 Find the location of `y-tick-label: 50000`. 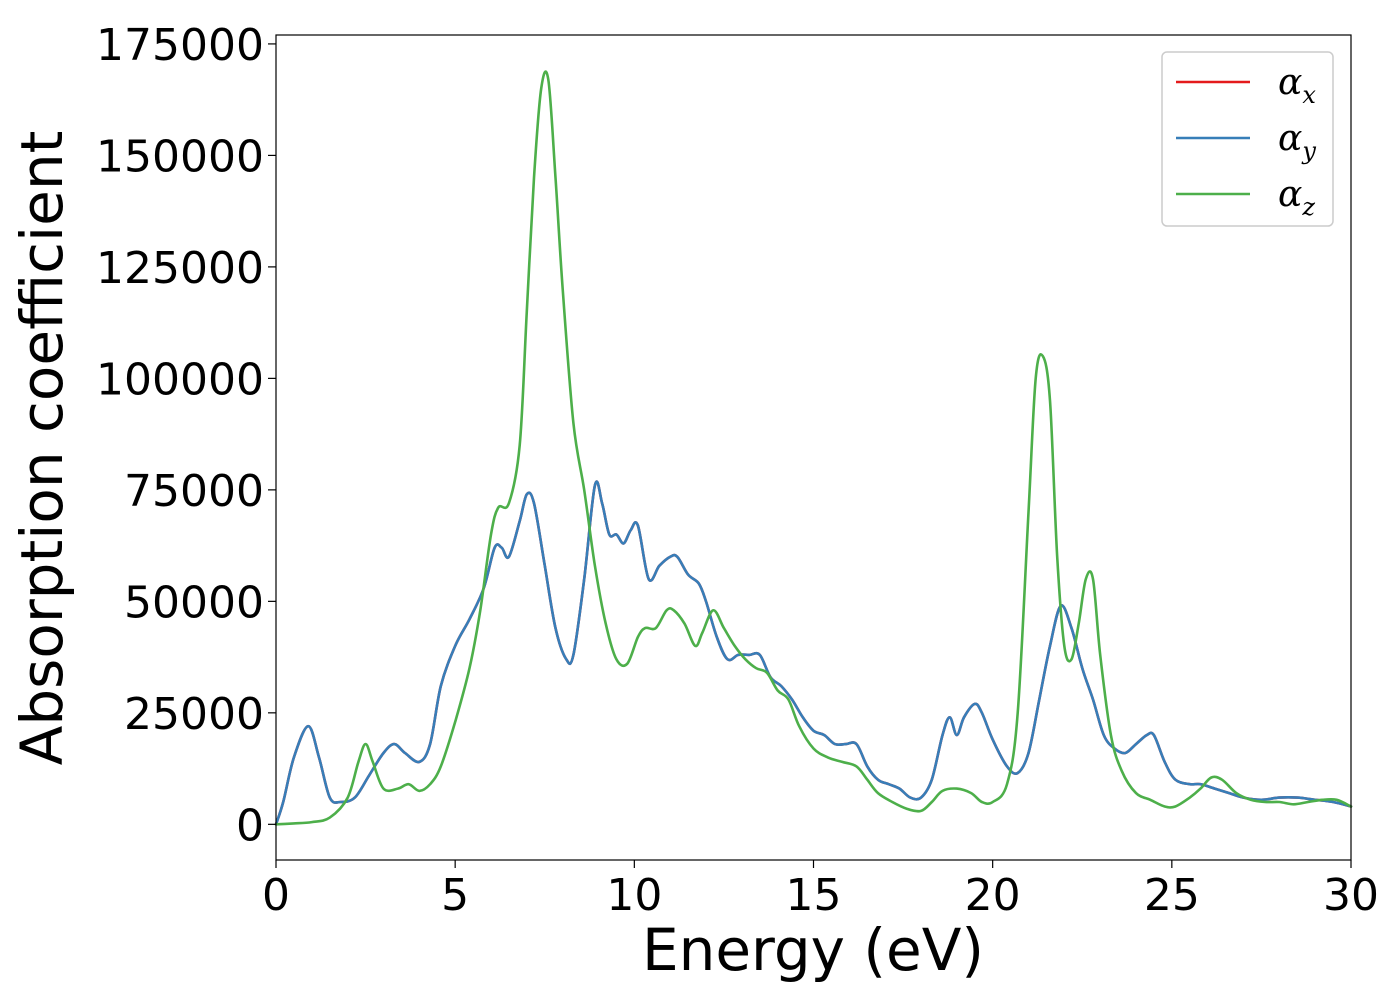

y-tick-label: 50000 is located at coordinates (194, 602).